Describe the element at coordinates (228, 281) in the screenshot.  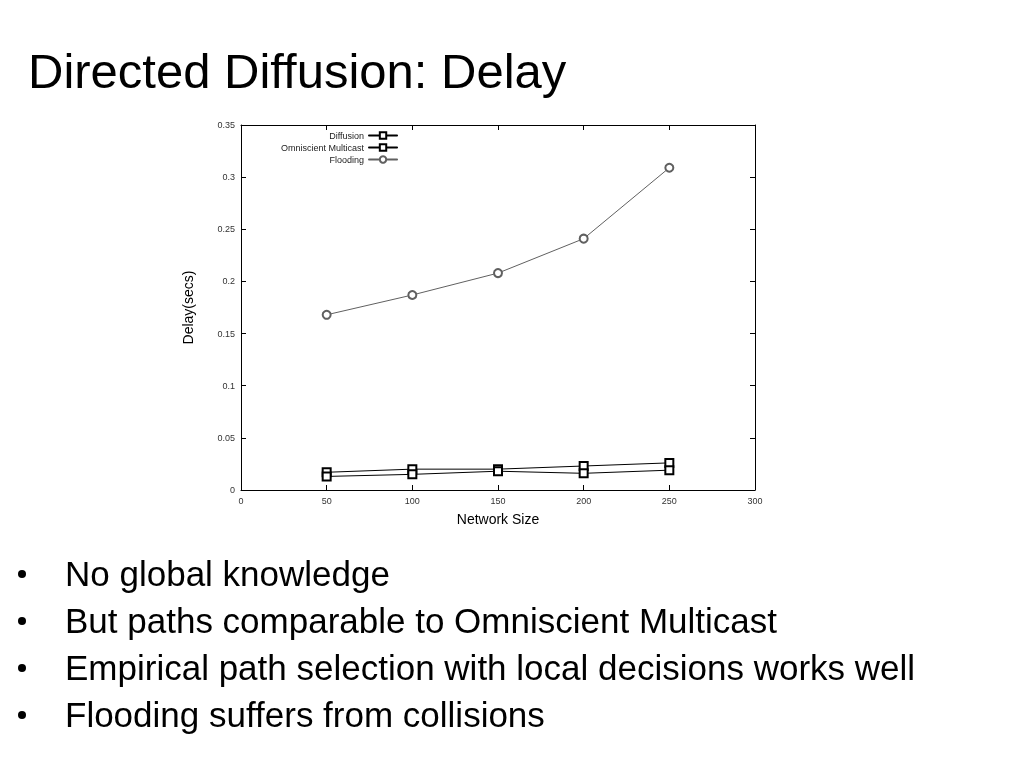
I see `y-tick-label: 0.2` at that location.